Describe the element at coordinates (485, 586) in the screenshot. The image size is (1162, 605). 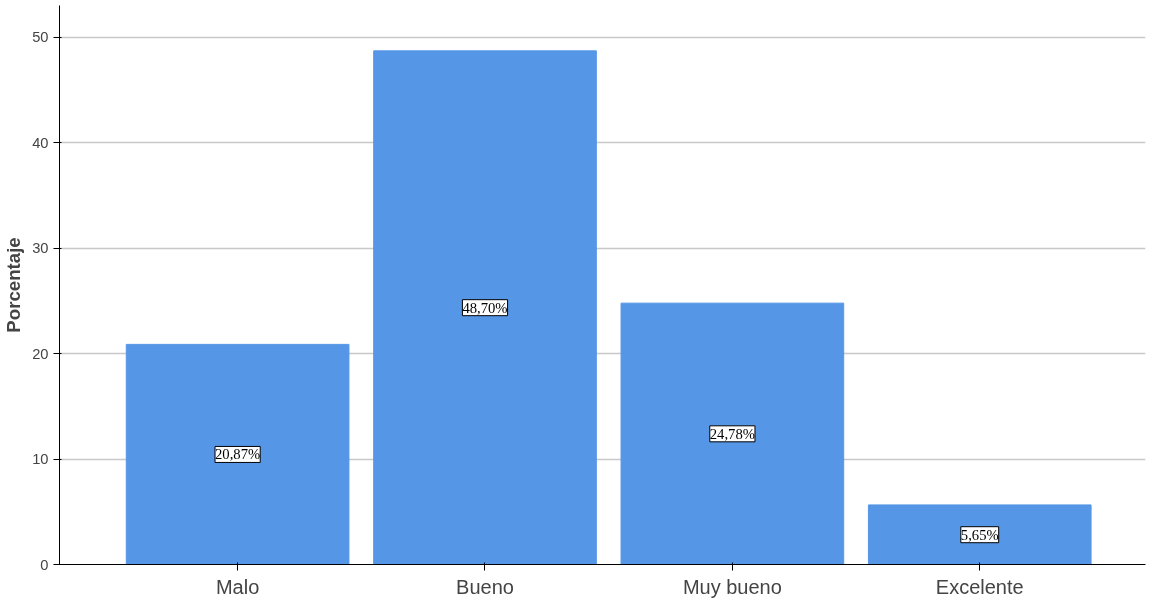
I see `x-tick-label: Bueno` at that location.